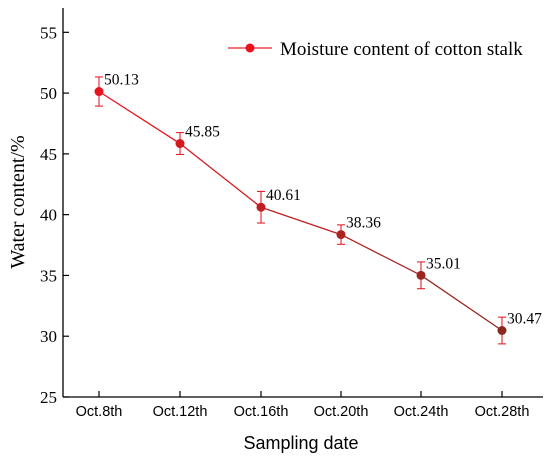  I want to click on data-label: 45.85, so click(202, 132).